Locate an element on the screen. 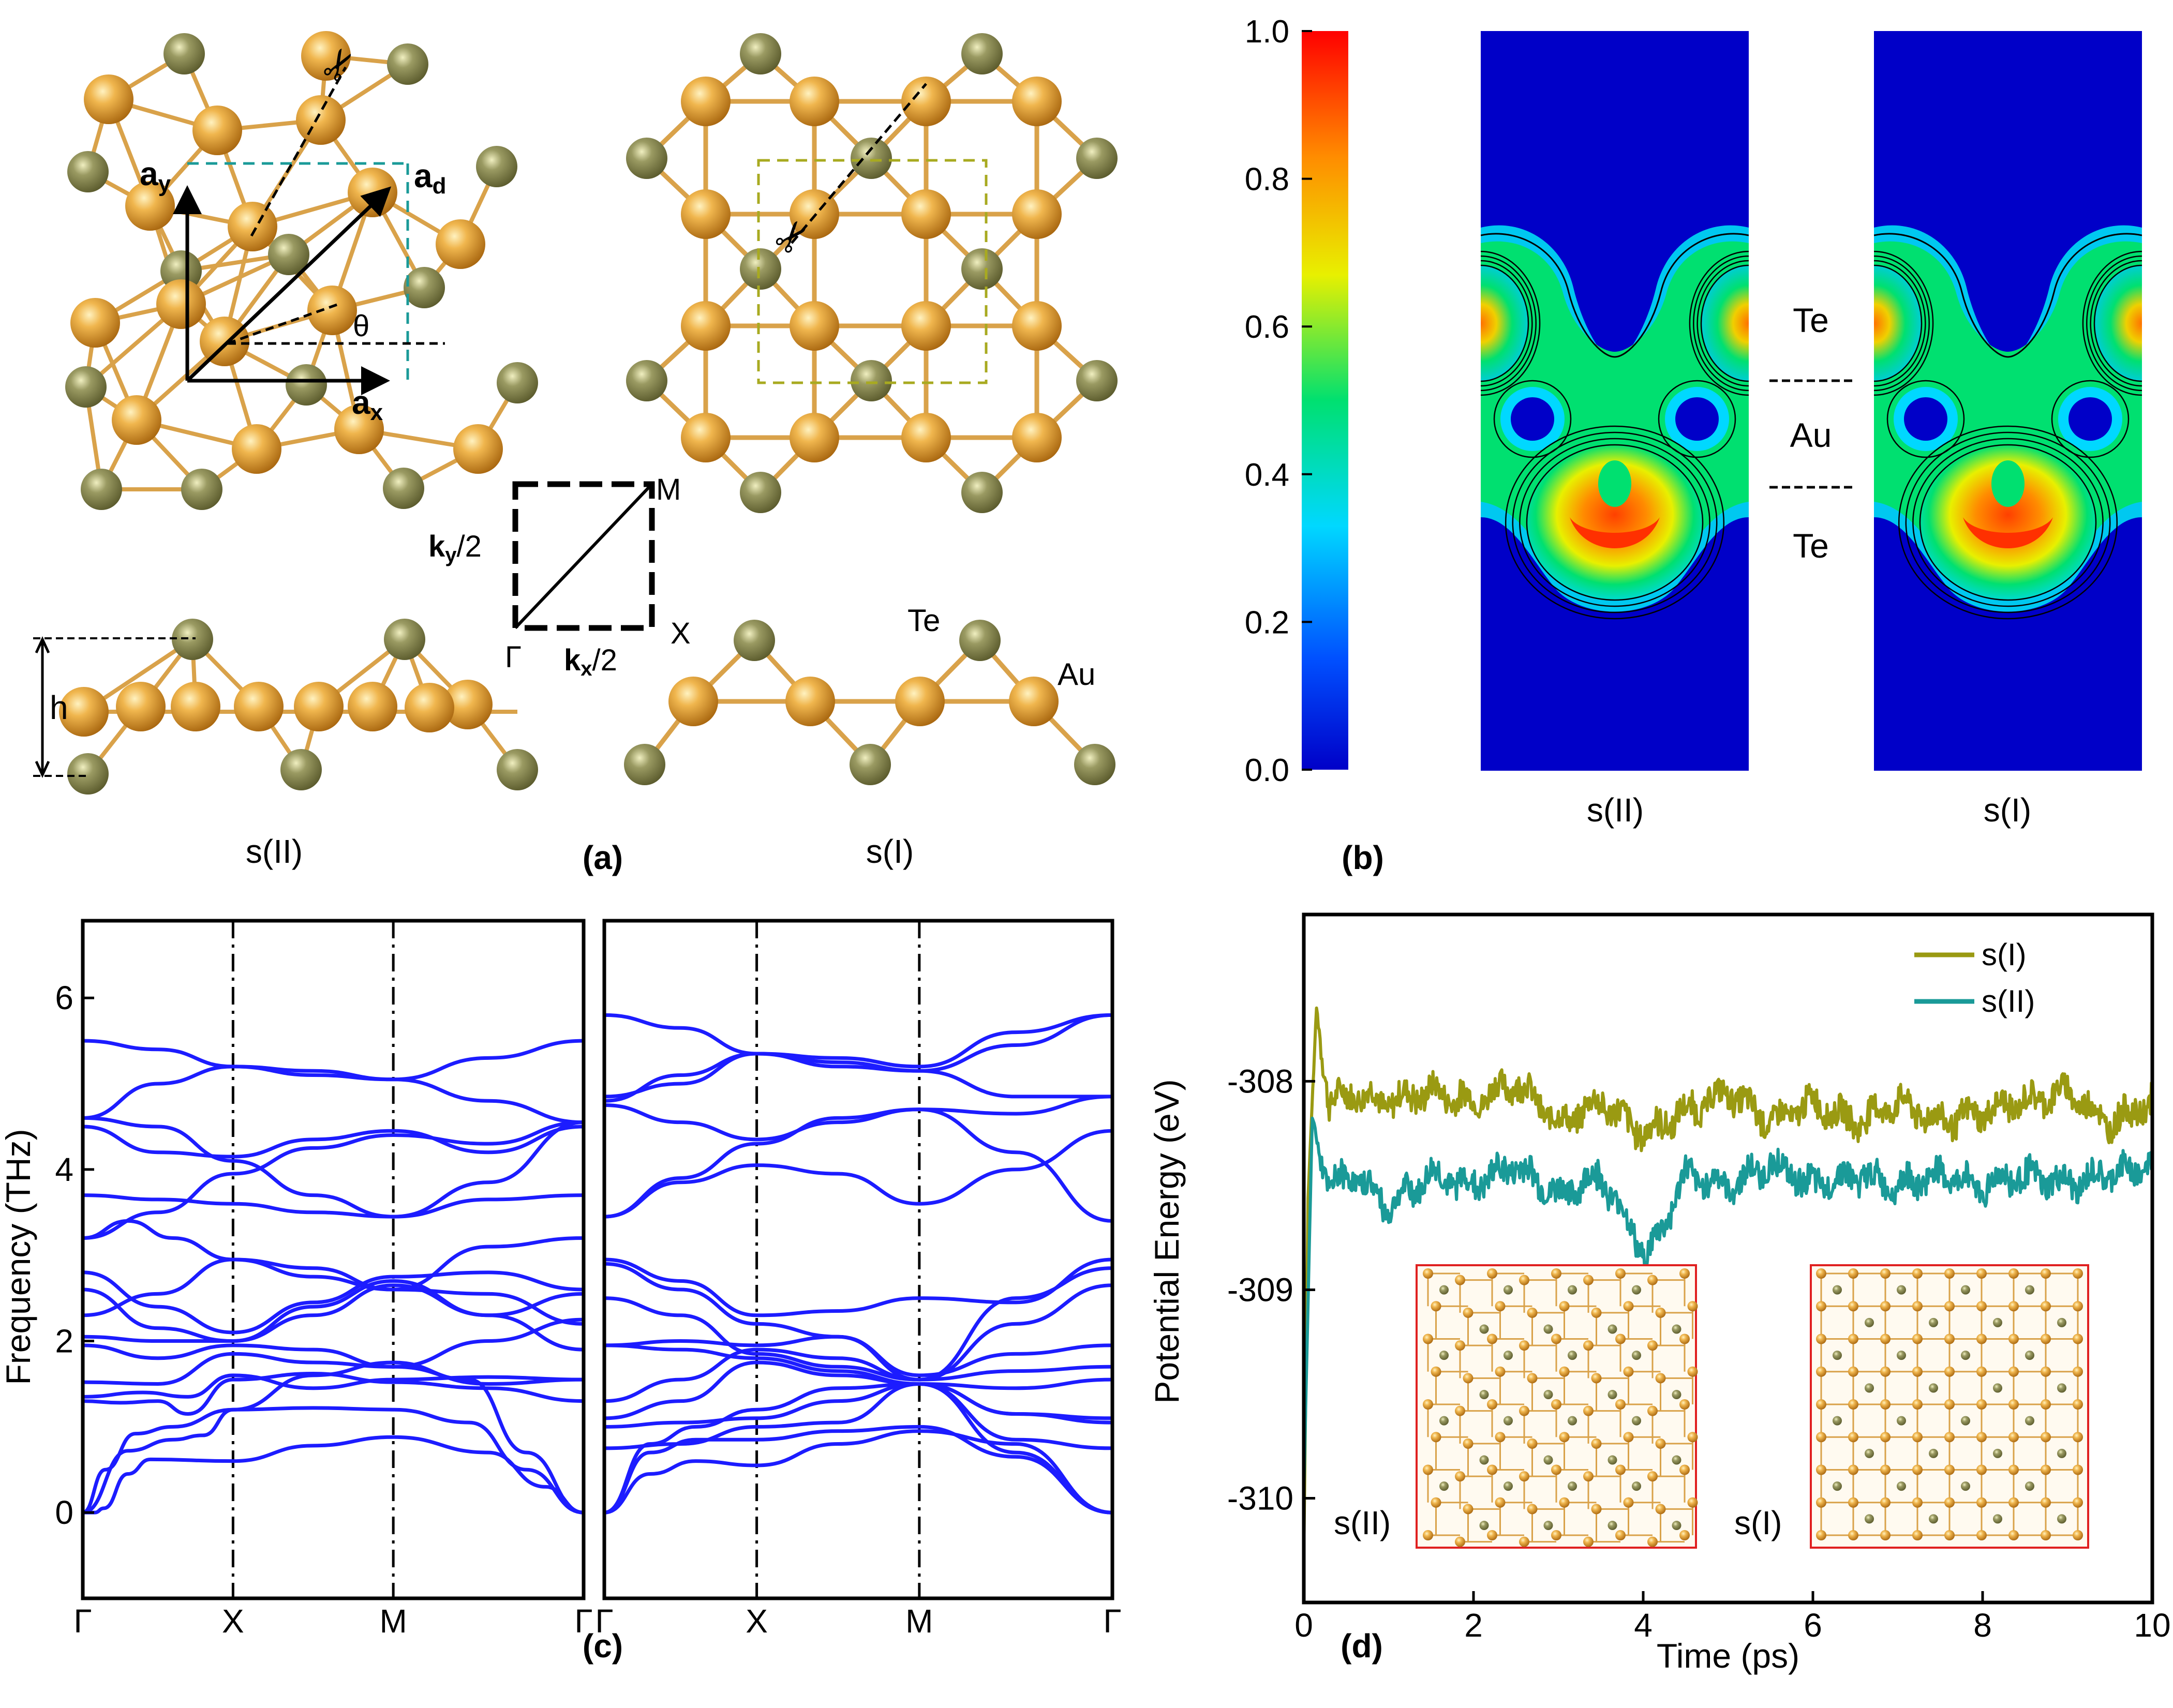 The image size is (2173, 1708). colorbar-tick-label: 1.0 is located at coordinates (1267, 32).